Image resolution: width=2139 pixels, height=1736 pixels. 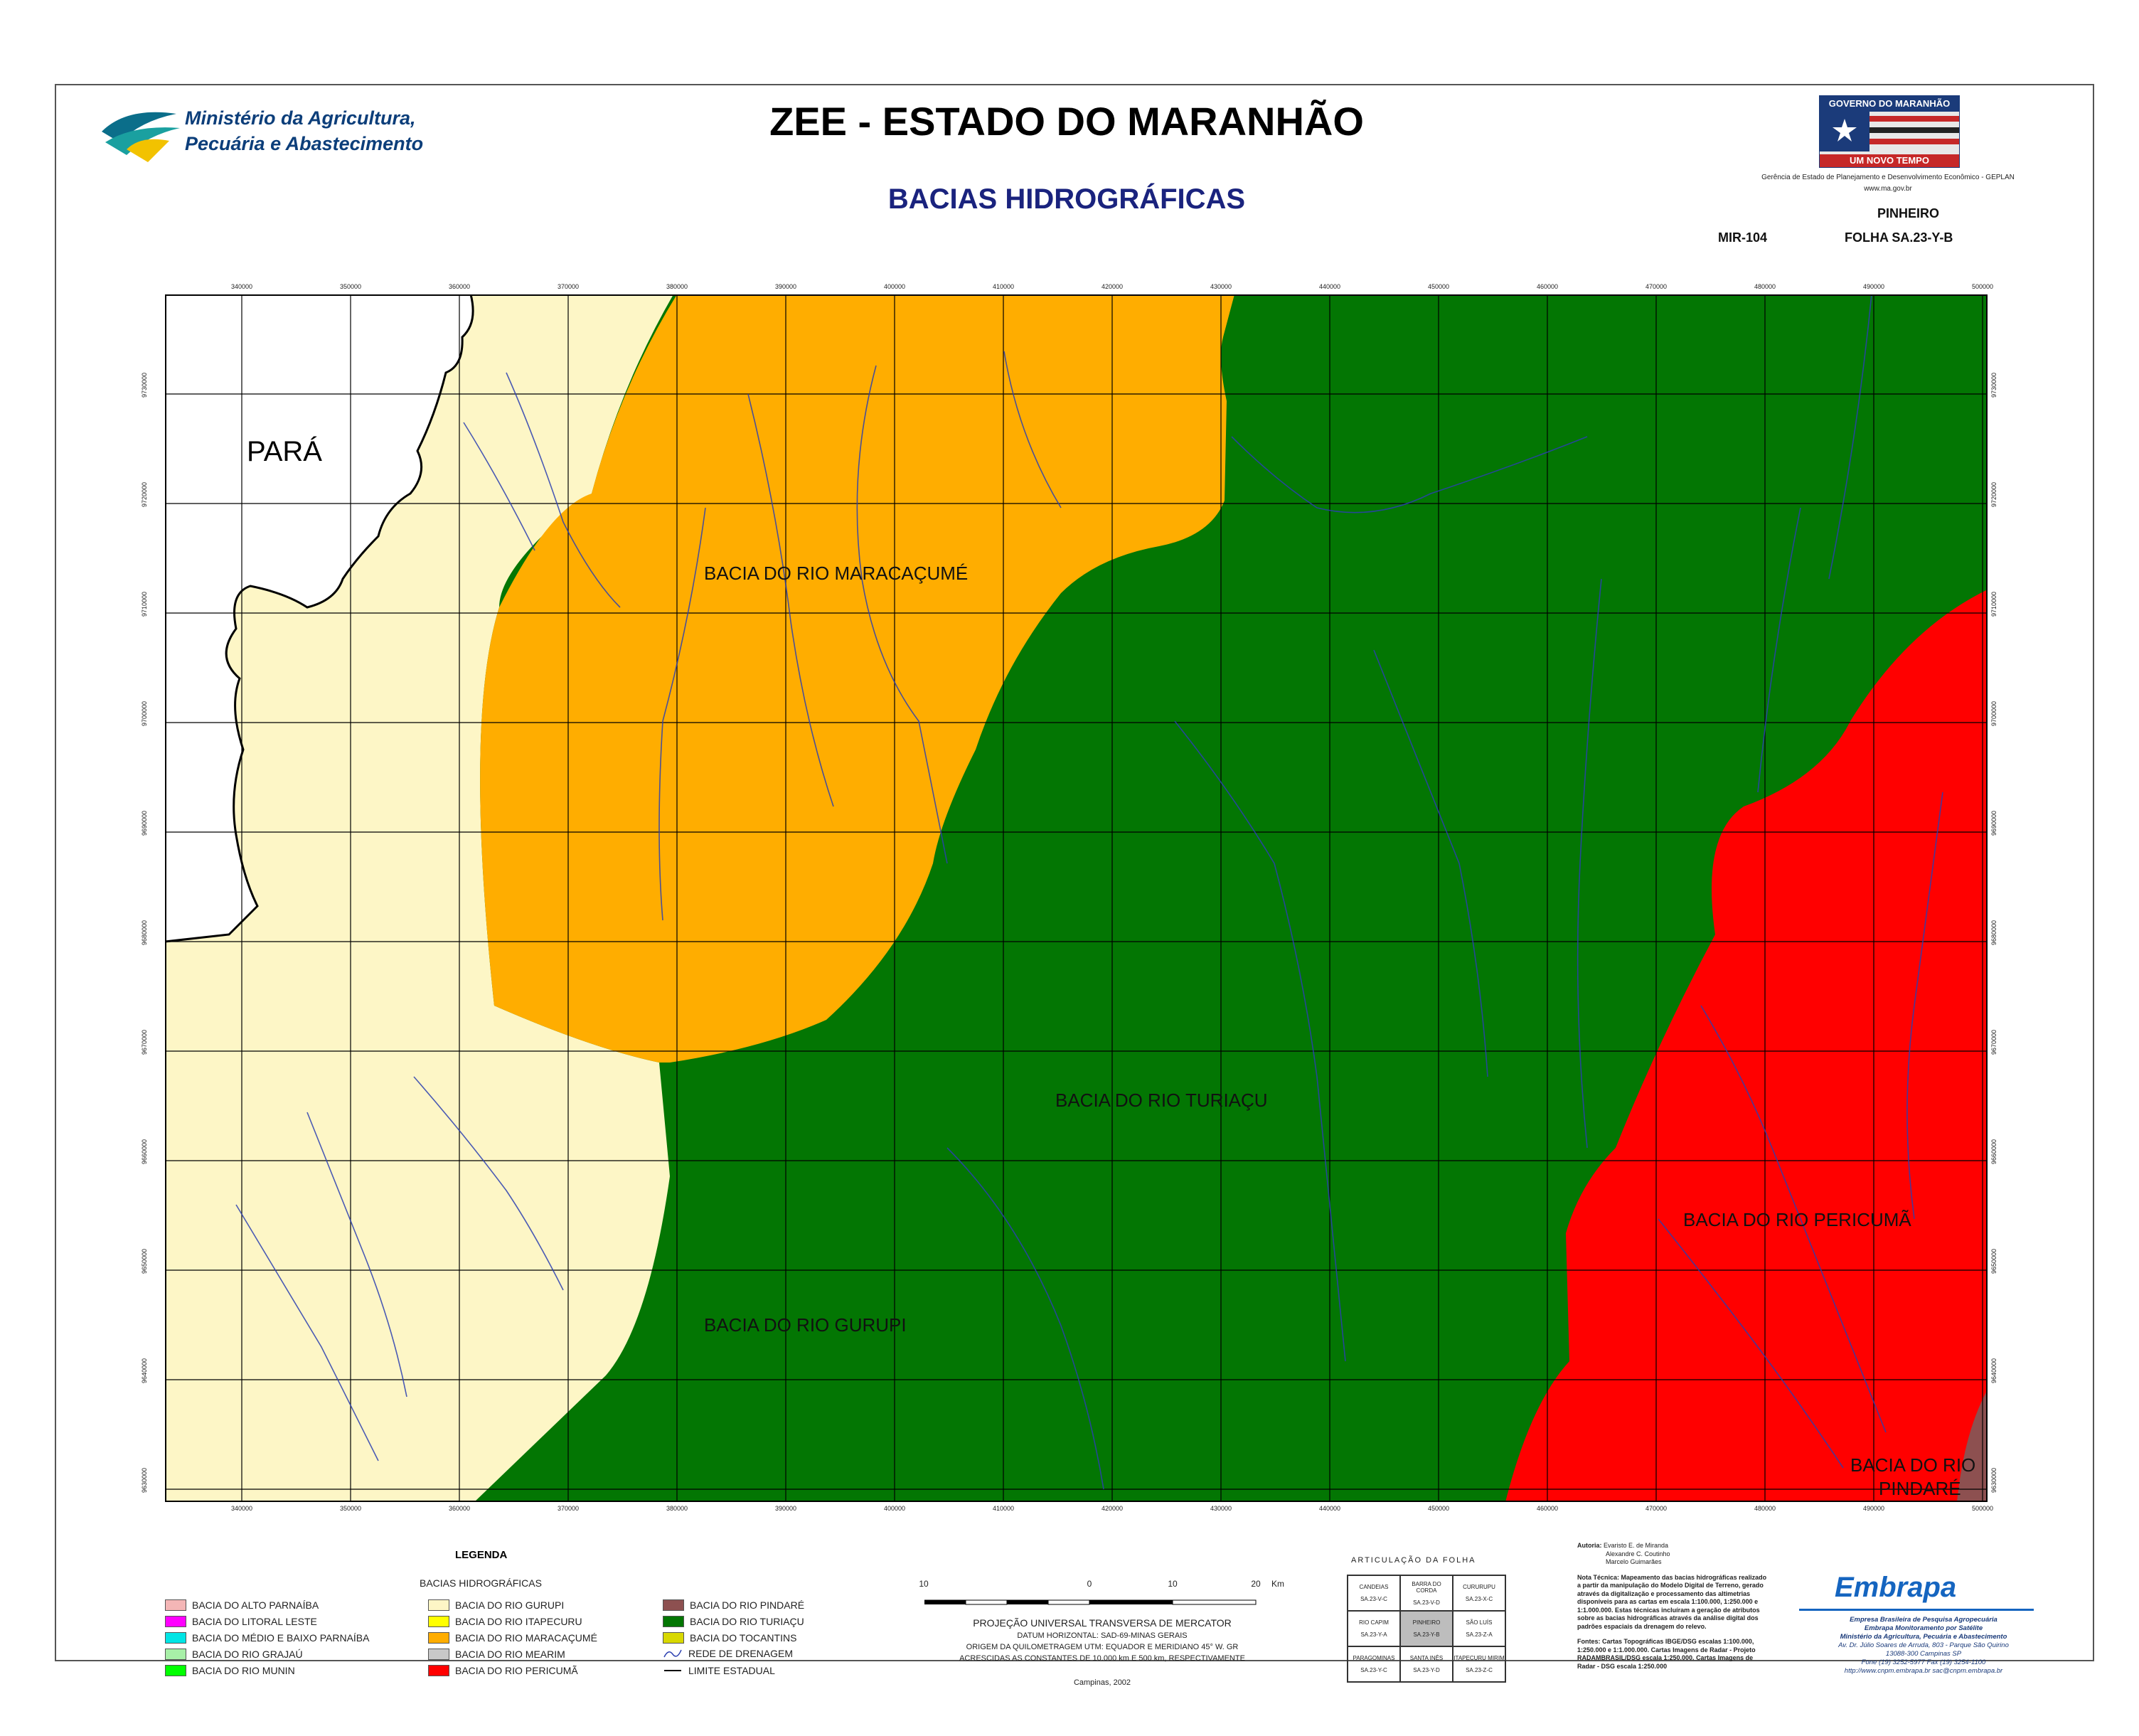 I want to click on ministry-line1: Ministério da Agricultura,, so click(x=300, y=118).